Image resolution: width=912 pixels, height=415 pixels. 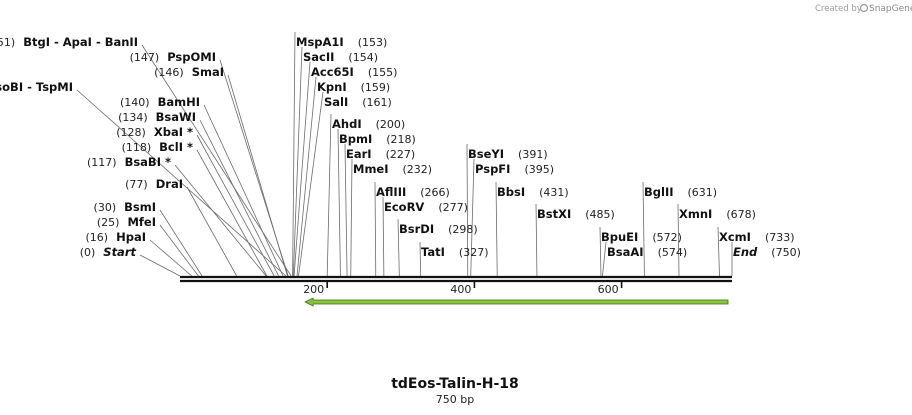 What do you see at coordinates (647, 252) in the screenshot?
I see `site-bsaai: BsaAI (574)` at bounding box center [647, 252].